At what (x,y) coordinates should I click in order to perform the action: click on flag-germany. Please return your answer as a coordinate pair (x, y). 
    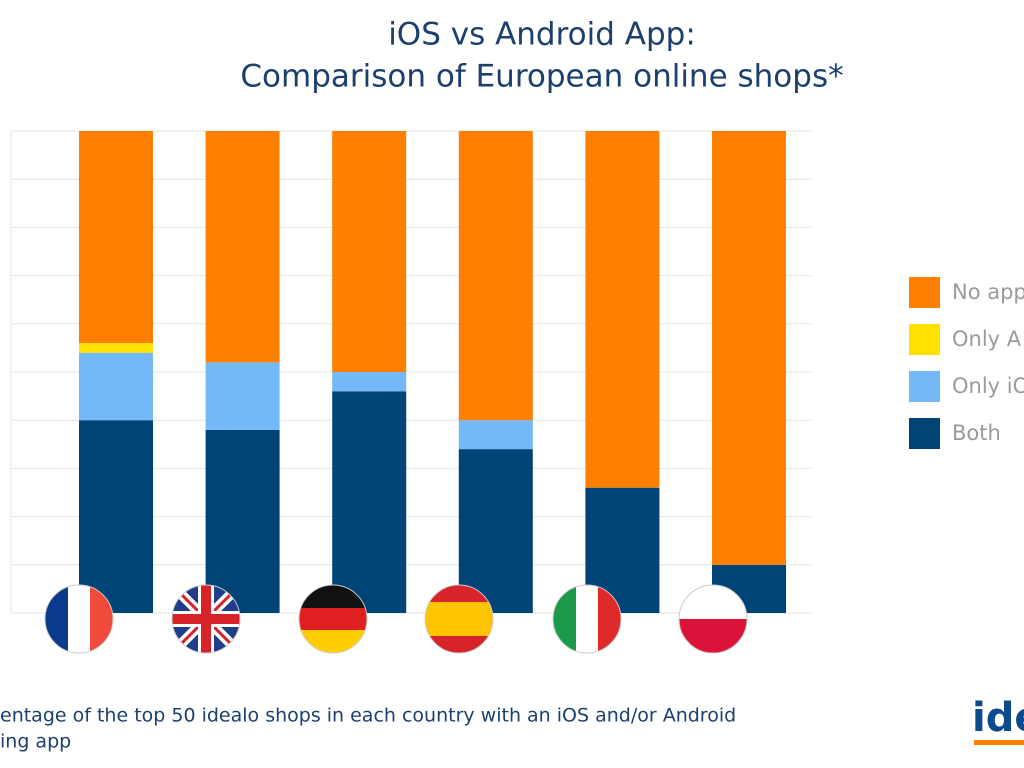
    Looking at the image, I should click on (333, 619).